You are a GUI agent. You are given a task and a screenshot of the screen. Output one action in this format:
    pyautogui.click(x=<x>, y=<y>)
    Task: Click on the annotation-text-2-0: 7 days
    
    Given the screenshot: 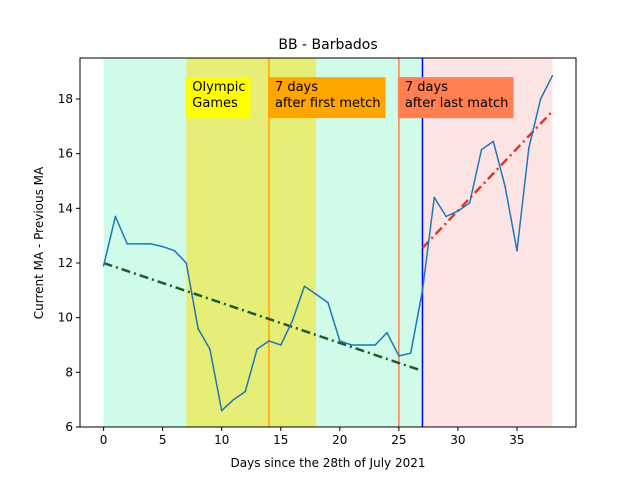 What is the action you would take?
    pyautogui.click(x=426, y=87)
    